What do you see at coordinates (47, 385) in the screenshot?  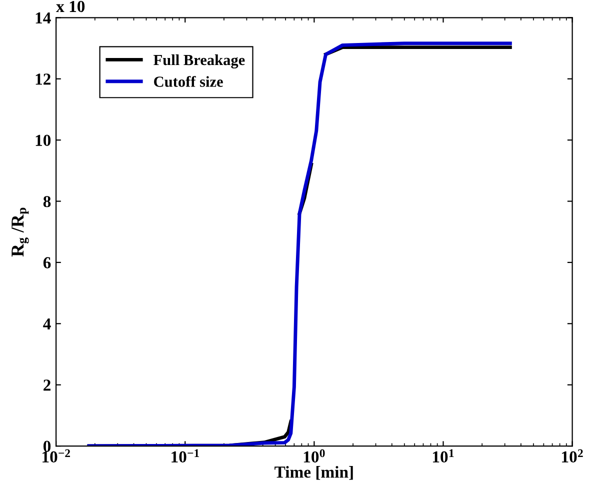 I see `y-tick-label: 2` at bounding box center [47, 385].